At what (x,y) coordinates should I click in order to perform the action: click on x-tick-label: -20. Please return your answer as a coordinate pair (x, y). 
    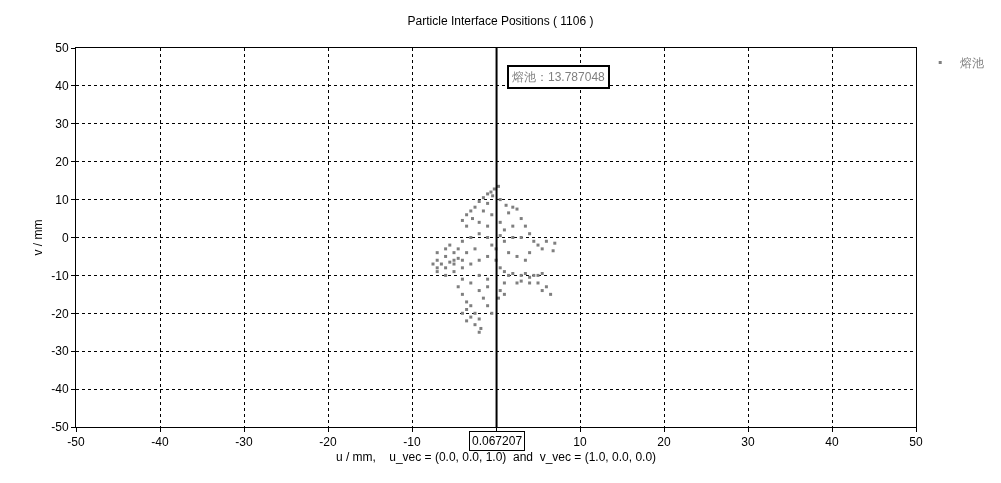
    Looking at the image, I should click on (328, 442).